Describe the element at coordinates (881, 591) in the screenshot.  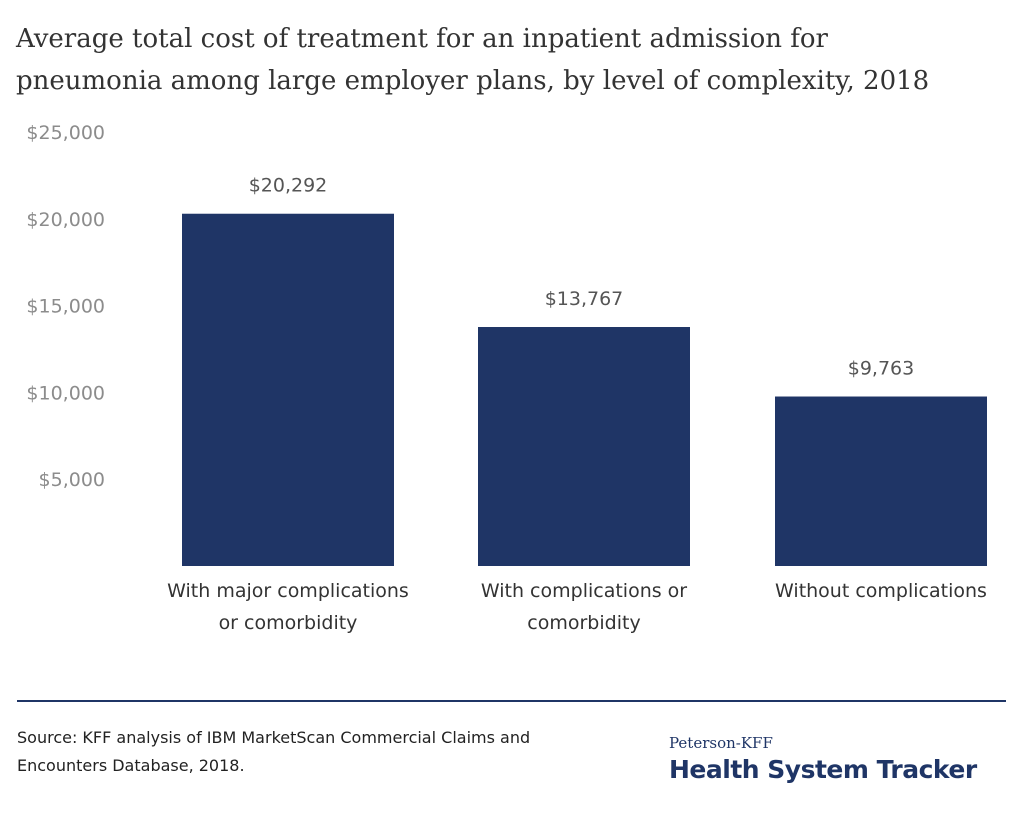
I see `x-category-label: Without complications` at that location.